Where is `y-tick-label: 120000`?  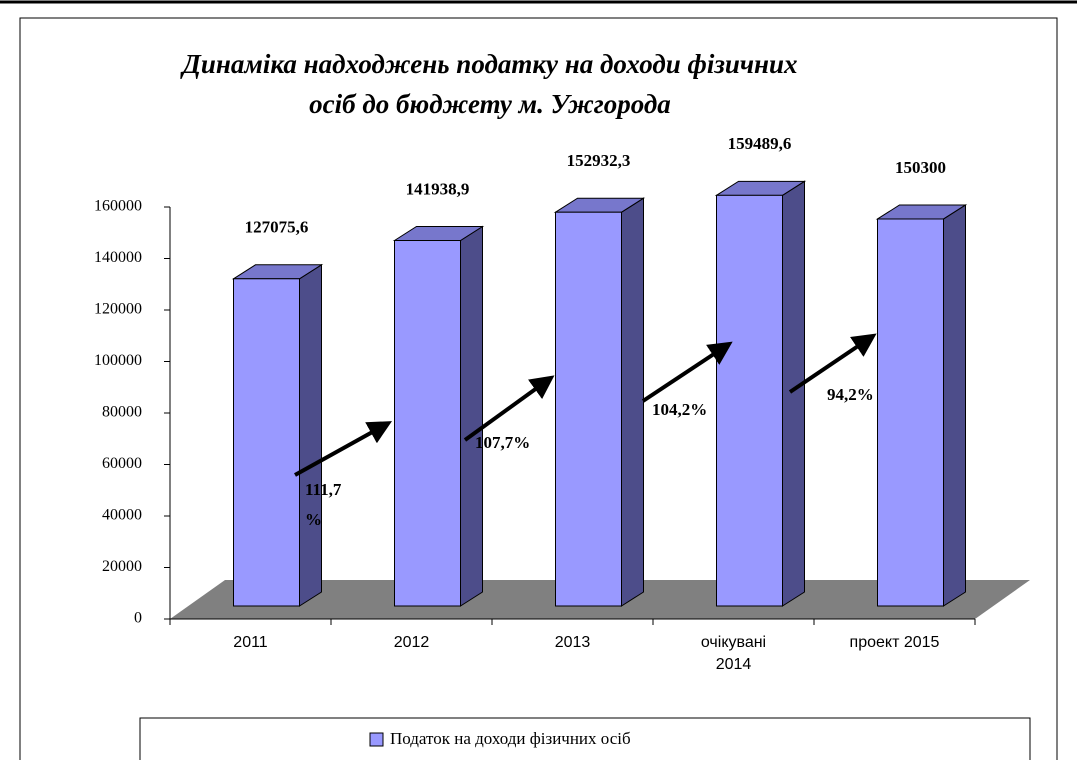 y-tick-label: 120000 is located at coordinates (118, 309).